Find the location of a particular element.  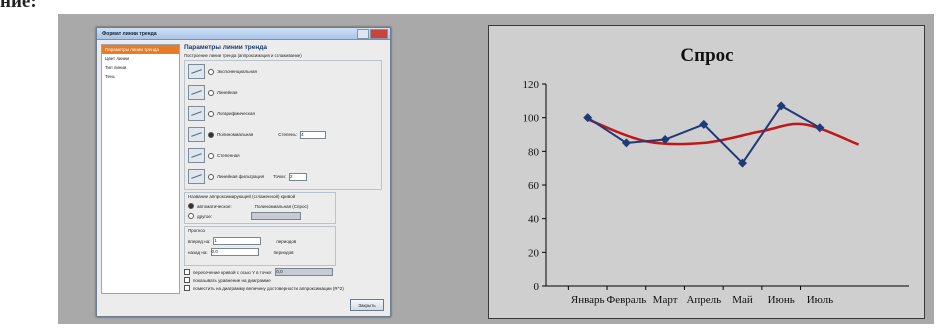

x-tick-label: Апрель is located at coordinates (703, 300).